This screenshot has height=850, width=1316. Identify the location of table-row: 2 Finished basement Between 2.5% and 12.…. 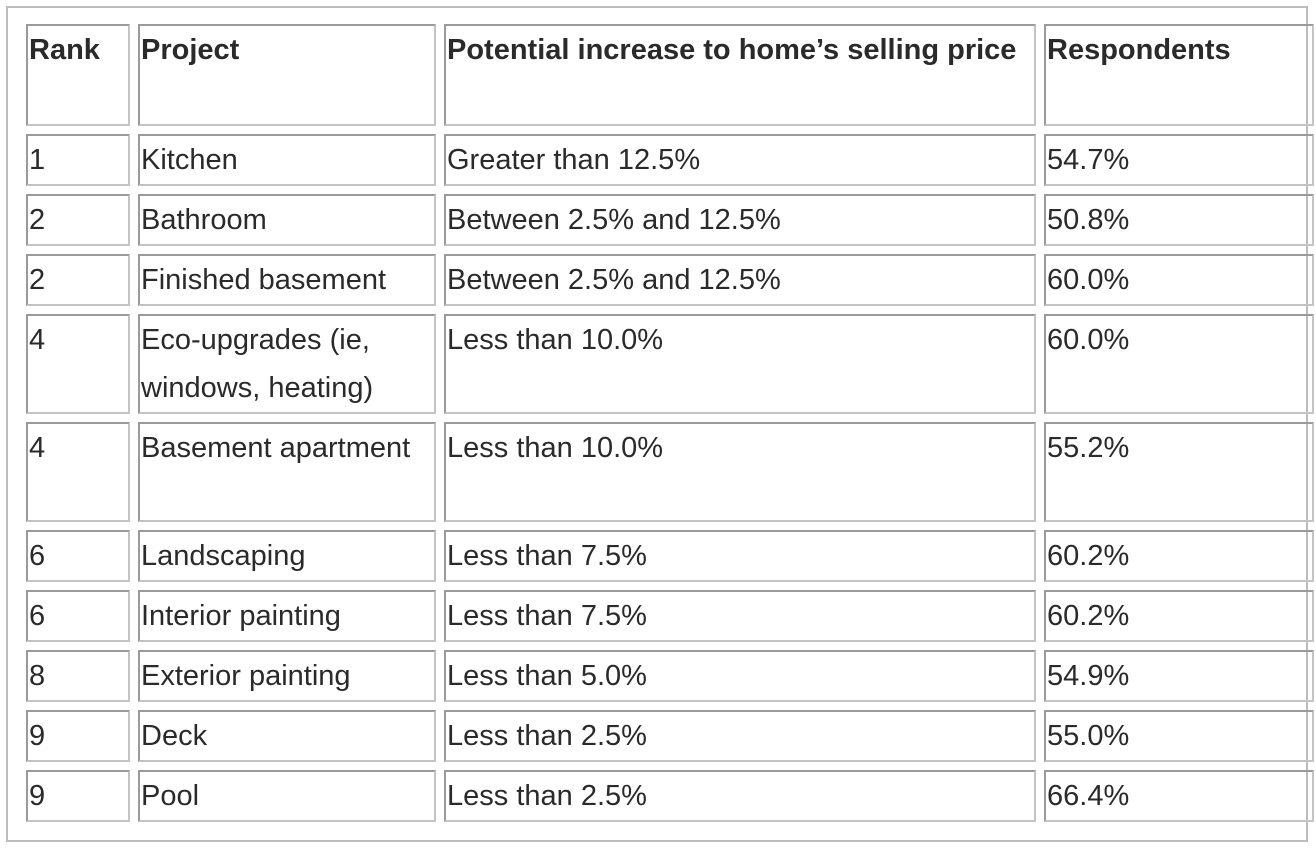
(670, 280).